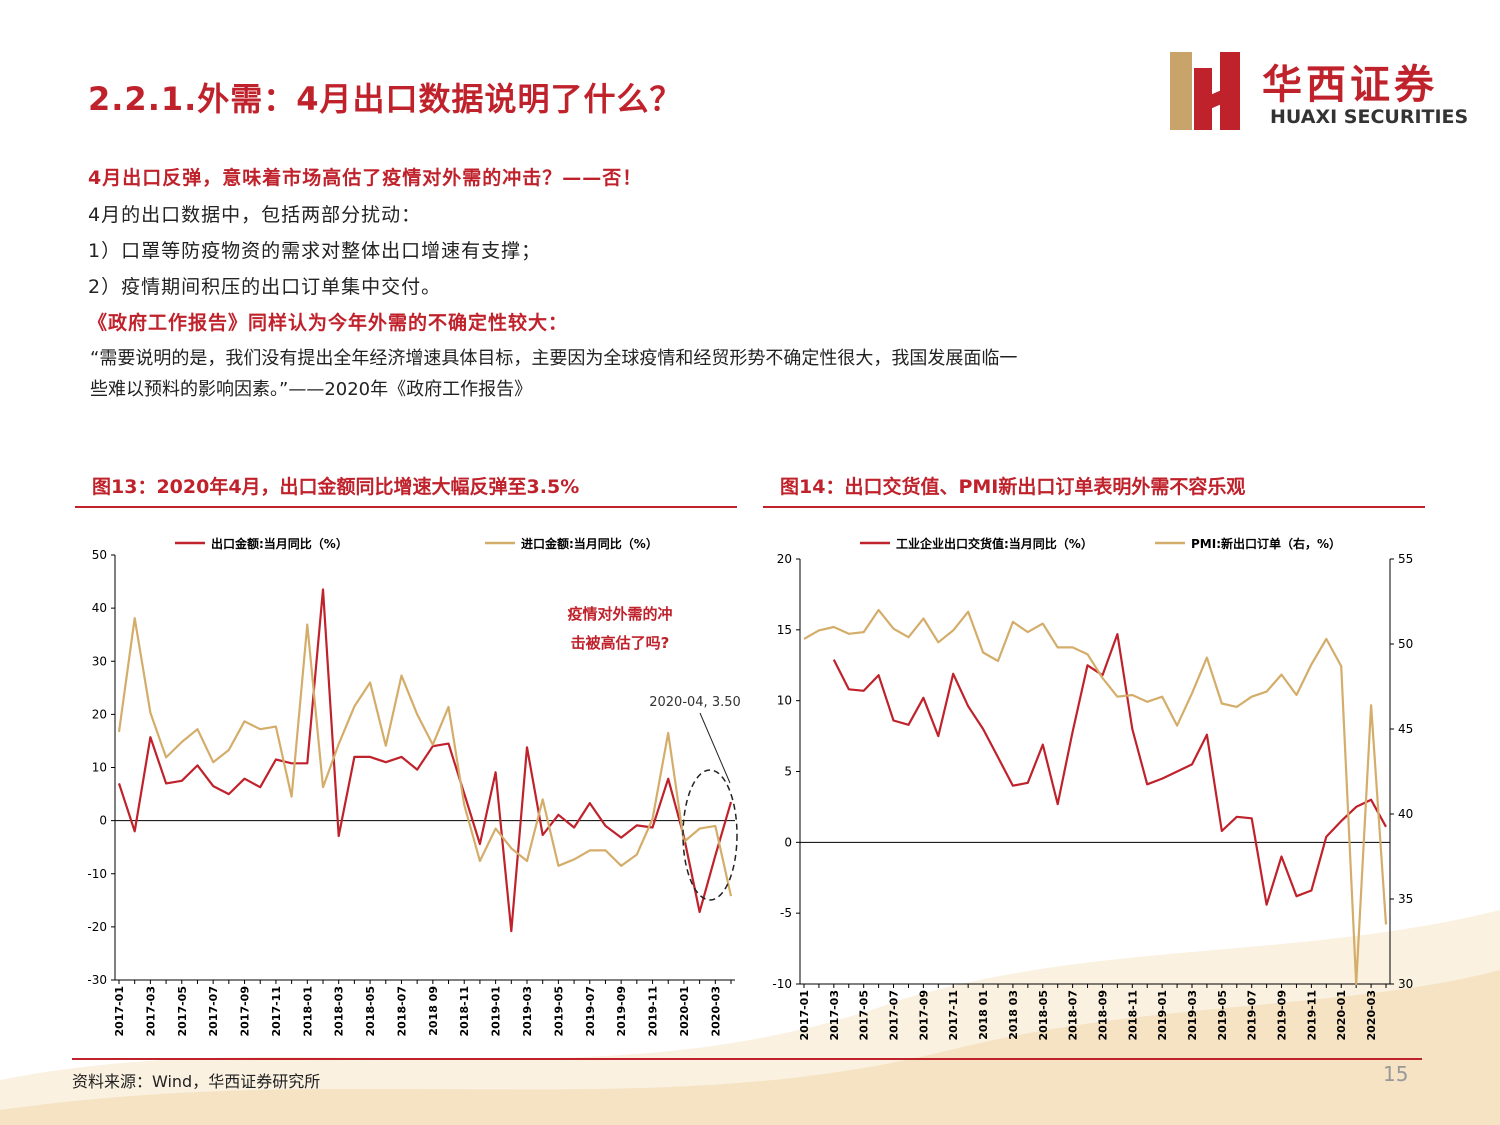 The width and height of the screenshot is (1500, 1125). Describe the element at coordinates (1013, 487) in the screenshot. I see `figure-caption: 图14：出口交货值、PMI新出口订单表明外需不容乐观` at that location.